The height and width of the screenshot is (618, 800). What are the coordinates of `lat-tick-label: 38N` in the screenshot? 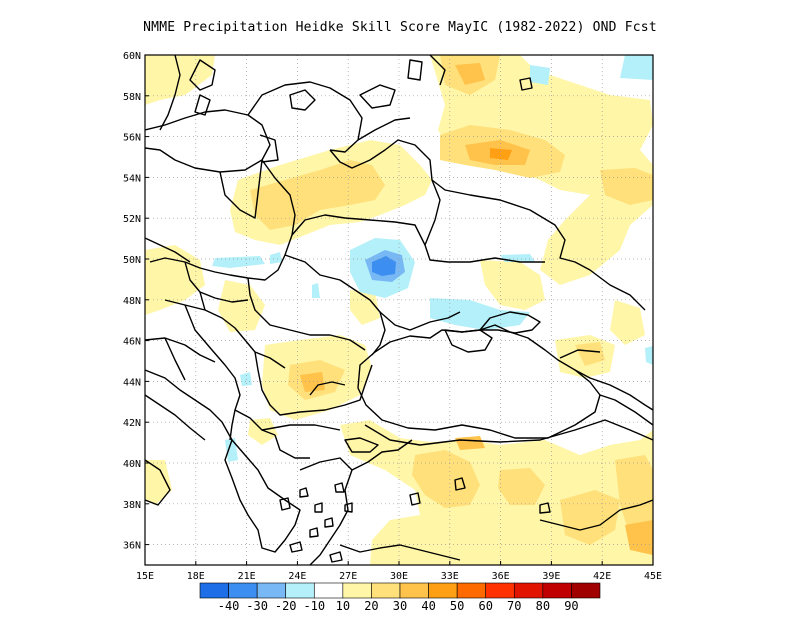 It's located at (132, 505).